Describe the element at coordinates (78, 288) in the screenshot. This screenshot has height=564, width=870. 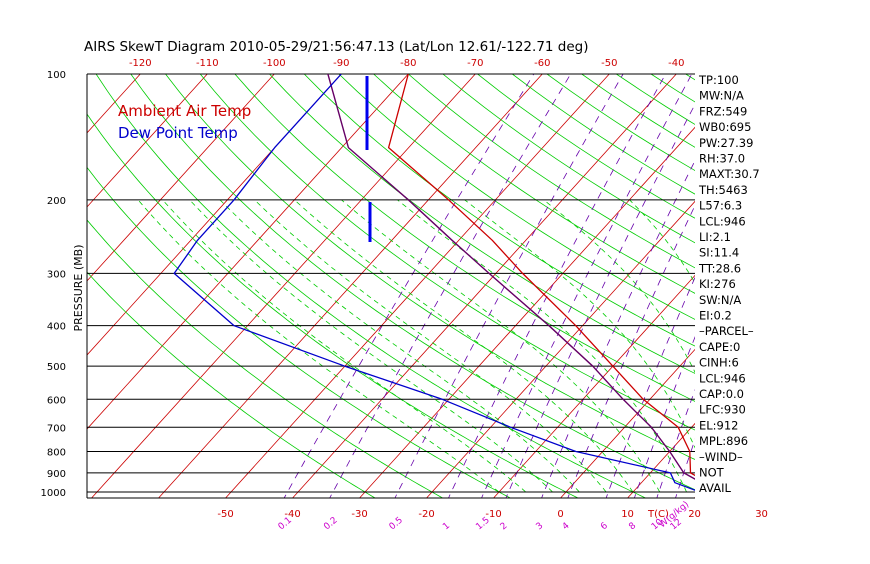
I see `y-axis-label: PRESSURE (MB)` at that location.